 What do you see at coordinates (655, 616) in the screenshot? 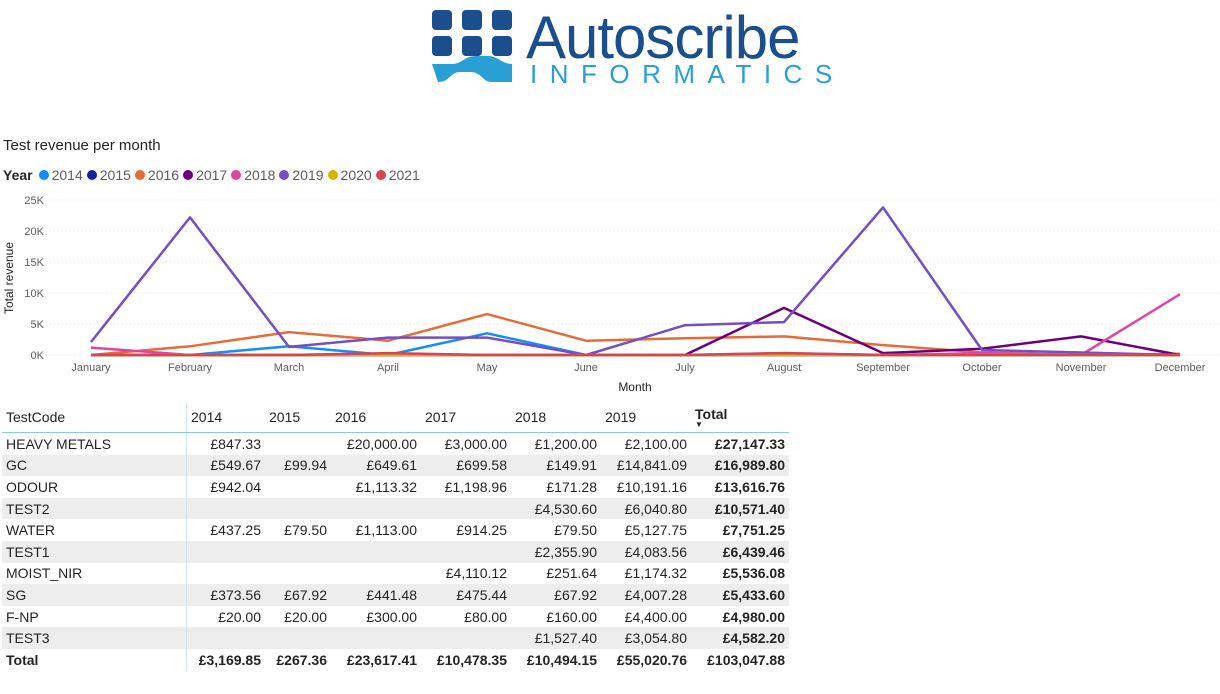
I see `table-cell: £4,400.00` at bounding box center [655, 616].